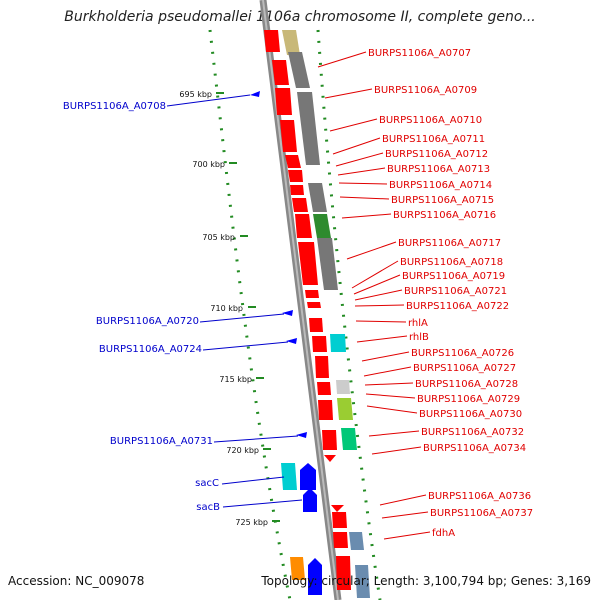 The width and height of the screenshot is (600, 600). I want to click on gene-label: BURPS1106A_A0737, so click(481, 513).